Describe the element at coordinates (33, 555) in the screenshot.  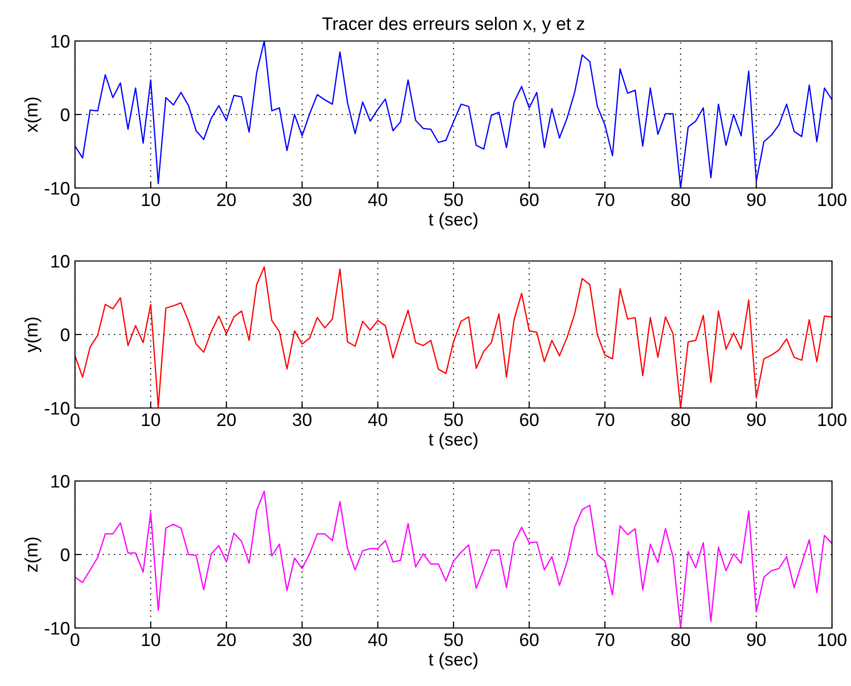
I see `y-axis-title: z(m)` at that location.